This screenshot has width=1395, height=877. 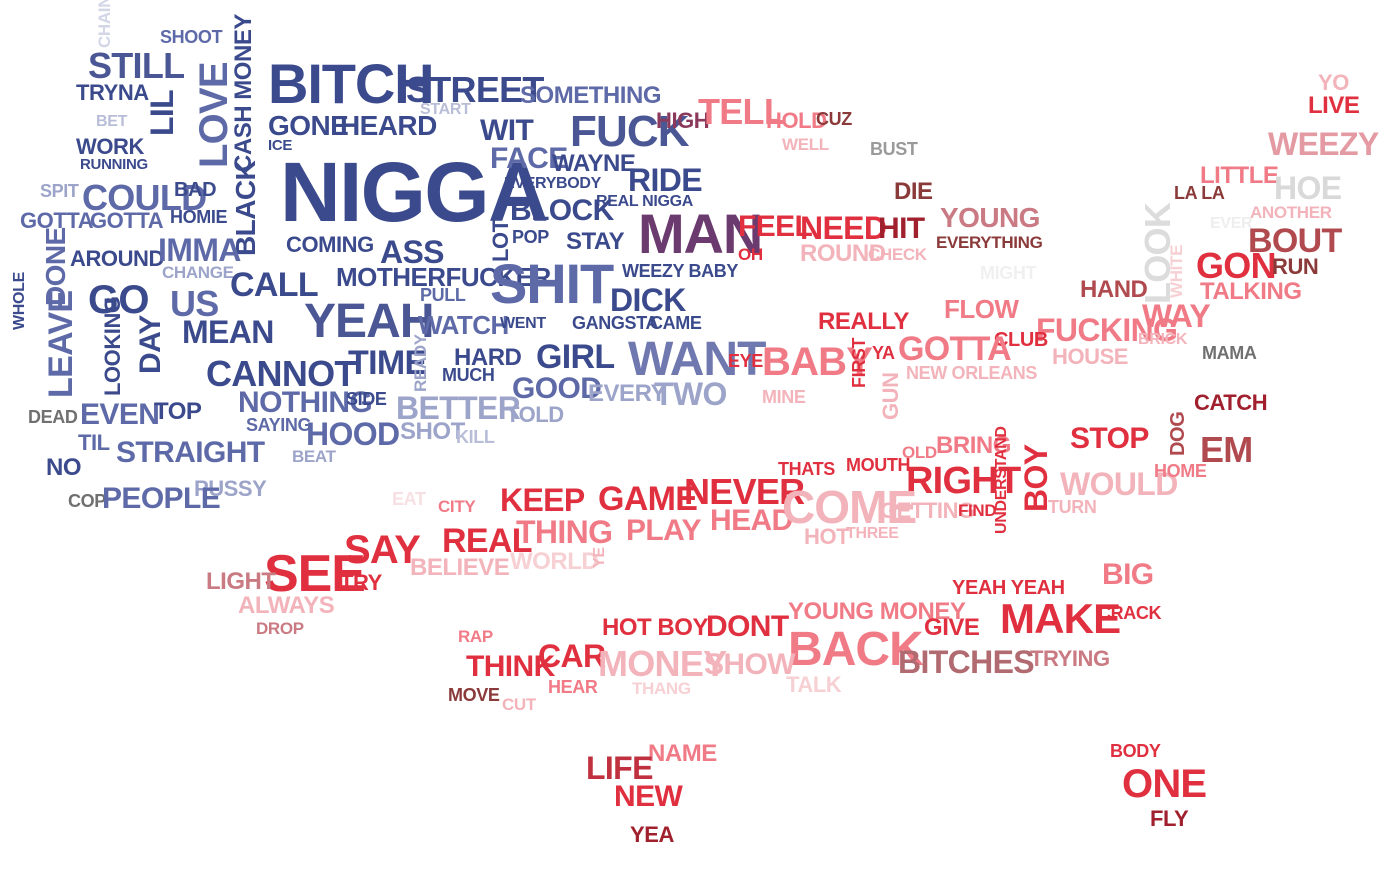 I want to click on word: MONEY, so click(x=662, y=663).